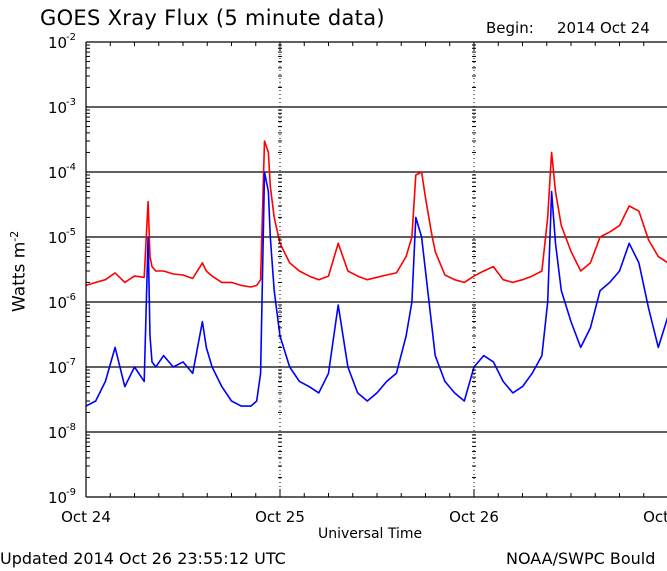 The image size is (667, 571). What do you see at coordinates (603, 28) in the screenshot?
I see `begin-date: 2014 Oct 24` at bounding box center [603, 28].